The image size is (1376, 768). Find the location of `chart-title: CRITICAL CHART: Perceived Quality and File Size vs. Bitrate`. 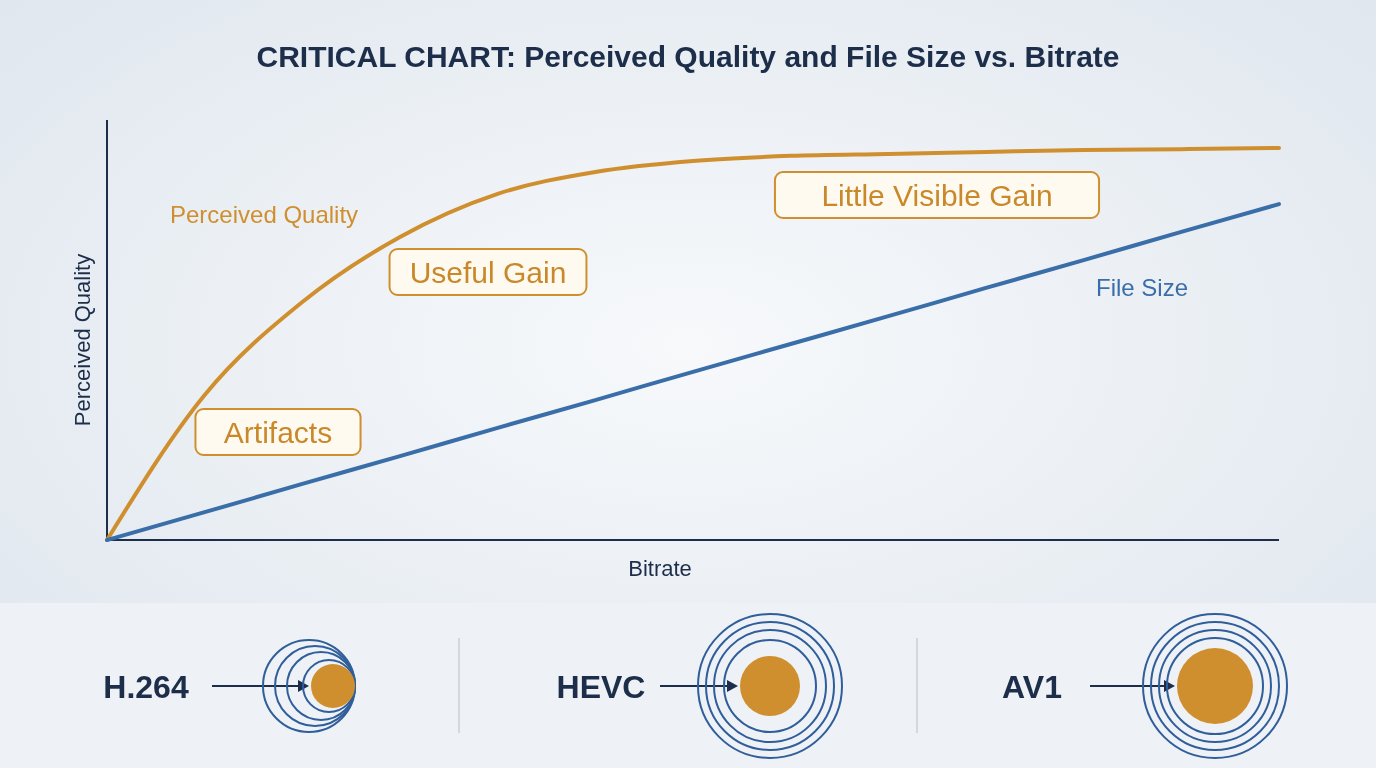

chart-title: CRITICAL CHART: Perceived Quality and File Size vs. Bitrate is located at coordinates (688, 56).